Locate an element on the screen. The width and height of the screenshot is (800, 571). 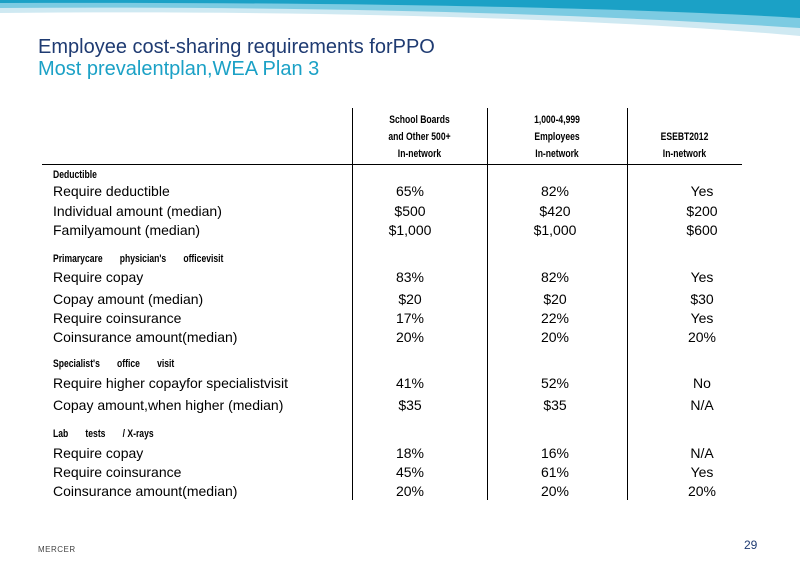
table-row: Require coinsurance 17% 22% Yes is located at coordinates (392, 320).